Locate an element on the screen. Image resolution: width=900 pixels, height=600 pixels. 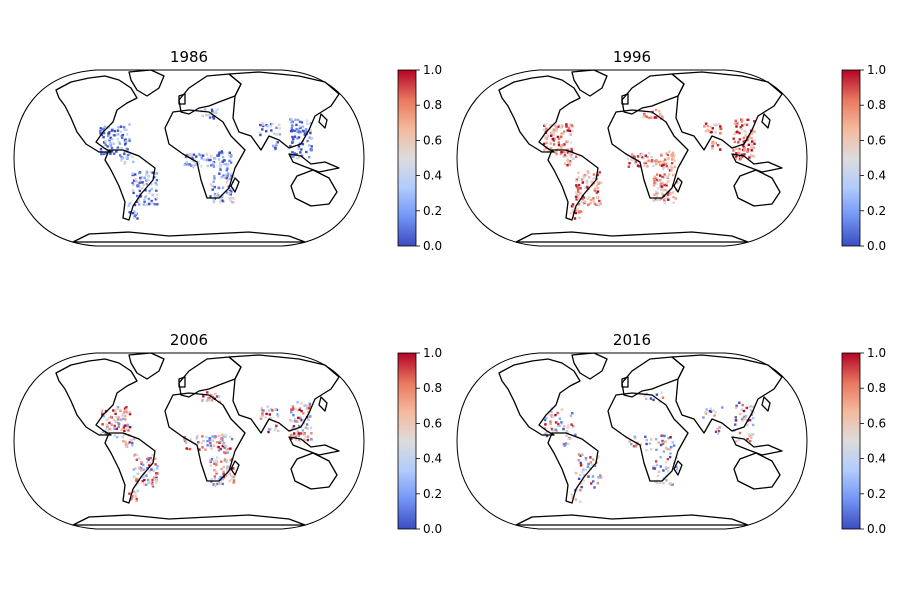
colorbar-tick-label: 0.2 is located at coordinates (432, 211).